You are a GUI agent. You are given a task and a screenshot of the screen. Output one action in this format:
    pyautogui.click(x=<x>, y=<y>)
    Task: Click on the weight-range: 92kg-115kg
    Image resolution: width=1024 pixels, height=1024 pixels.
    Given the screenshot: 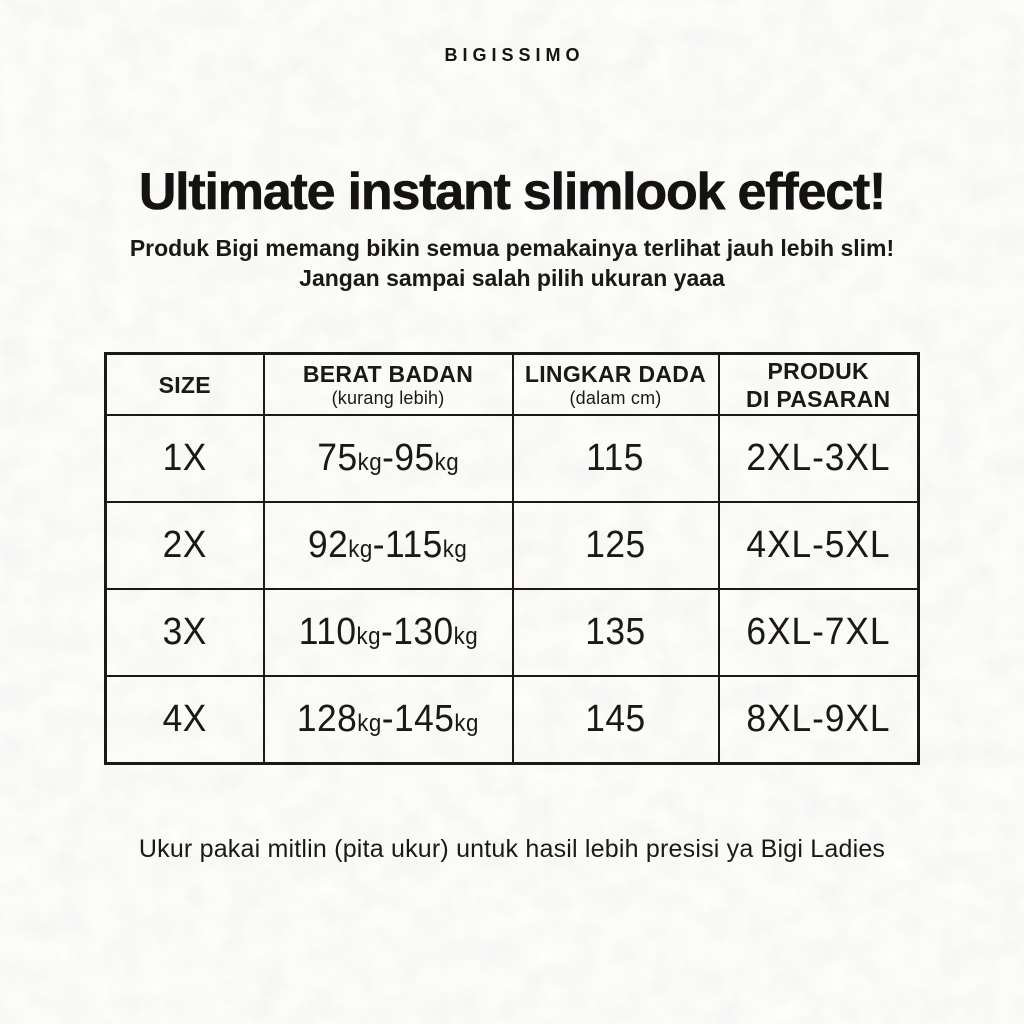 What is the action you would take?
    pyautogui.click(x=387, y=545)
    